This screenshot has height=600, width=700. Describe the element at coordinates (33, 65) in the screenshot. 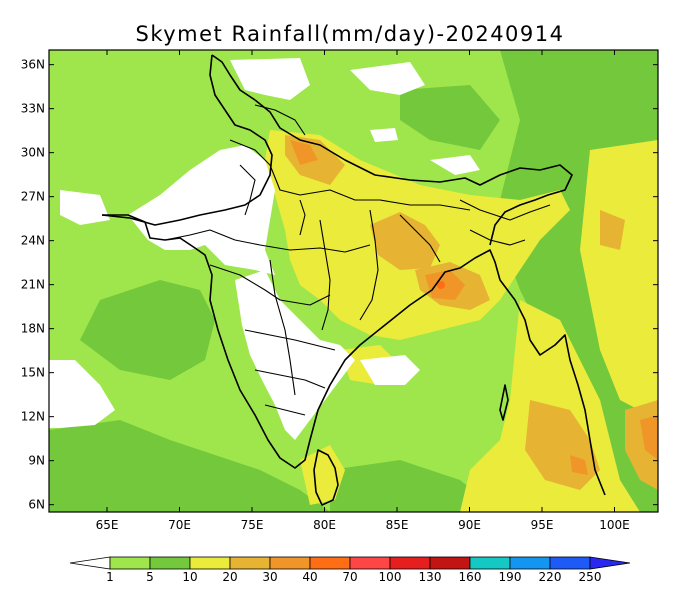

I see `y-tick-label: 36N` at that location.